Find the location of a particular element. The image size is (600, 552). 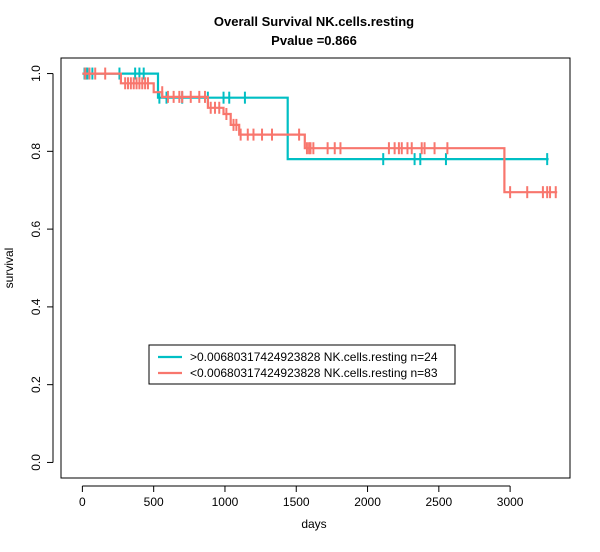

y-tick-label: 0.8 is located at coordinates (36, 151).